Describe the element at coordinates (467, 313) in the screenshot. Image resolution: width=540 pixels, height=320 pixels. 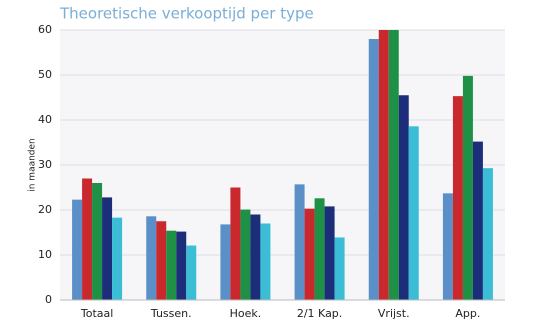
I see `x-tick-label: App.` at that location.